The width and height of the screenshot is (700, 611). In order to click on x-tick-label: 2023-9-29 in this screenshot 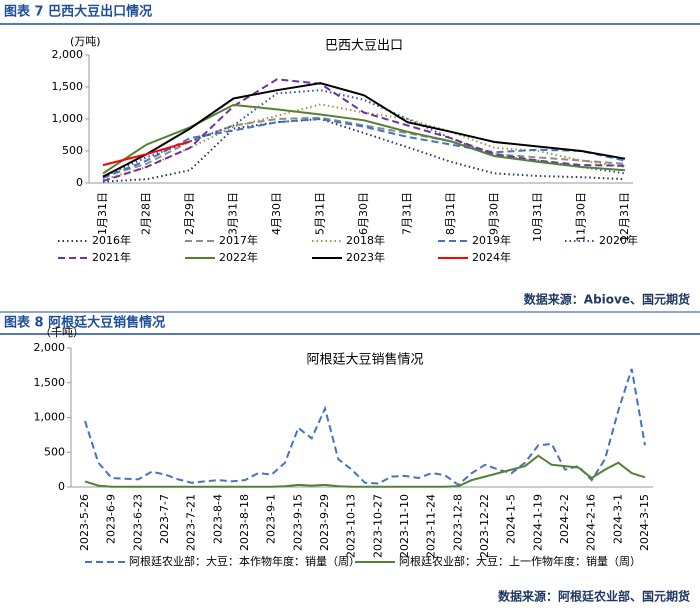, I will do `click(324, 522)`.